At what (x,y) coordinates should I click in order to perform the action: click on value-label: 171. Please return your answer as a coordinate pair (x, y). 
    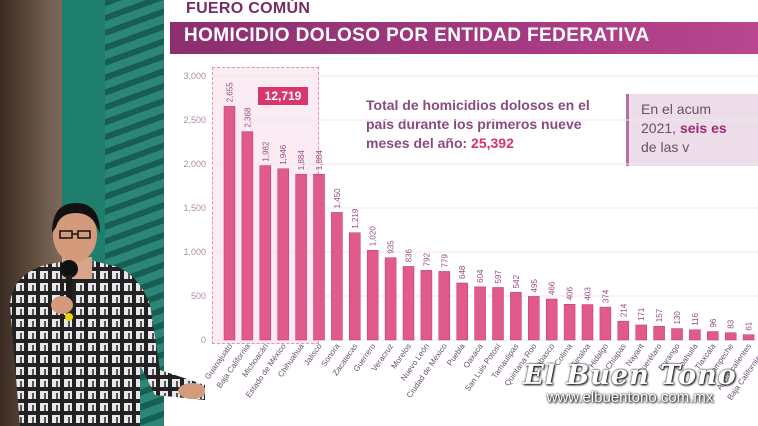
    Looking at the image, I should click on (641, 314).